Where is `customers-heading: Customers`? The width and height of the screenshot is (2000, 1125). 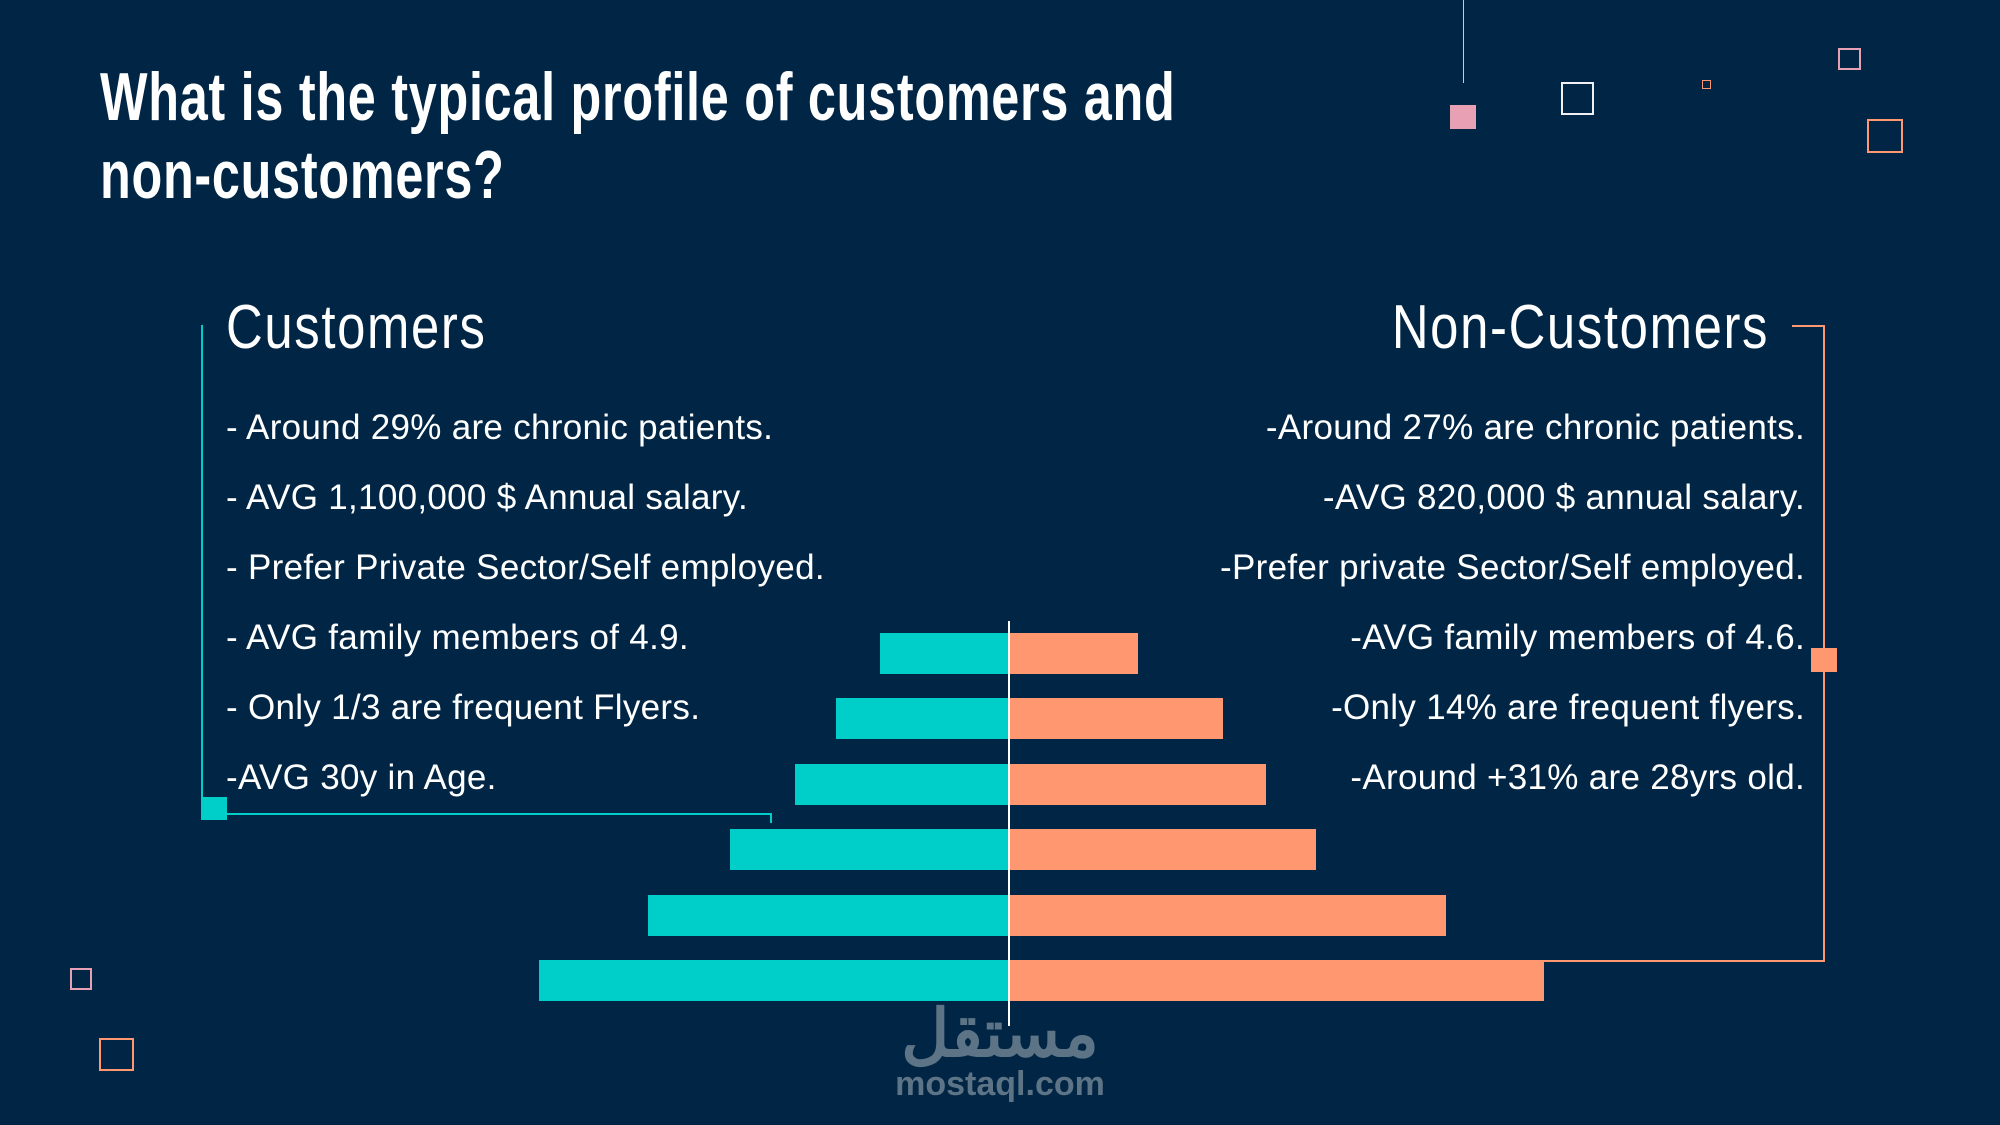 customers-heading: Customers is located at coordinates (356, 327).